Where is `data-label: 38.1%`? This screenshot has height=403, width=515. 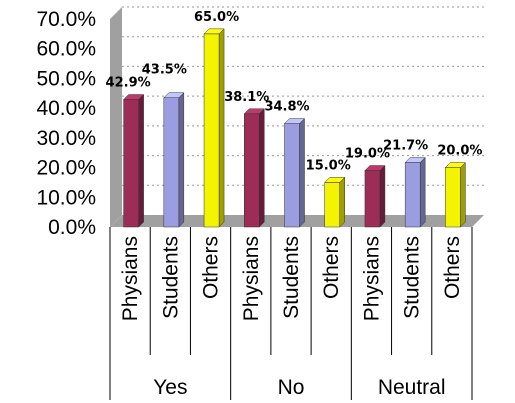
data-label: 38.1% is located at coordinates (246, 97).